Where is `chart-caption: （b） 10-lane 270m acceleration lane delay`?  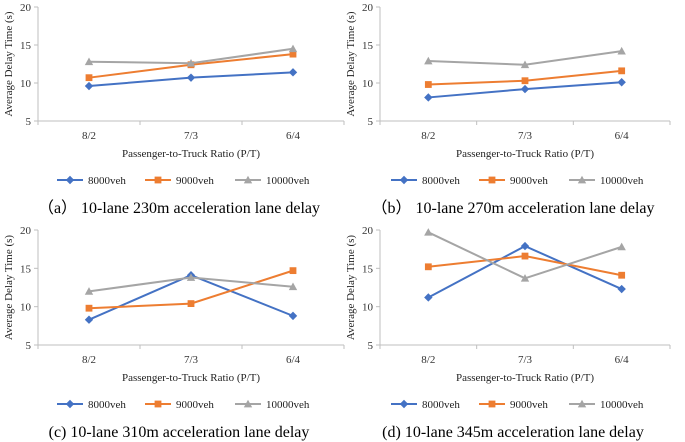 chart-caption: （b） 10-lane 270m acceleration lane delay is located at coordinates (513, 208).